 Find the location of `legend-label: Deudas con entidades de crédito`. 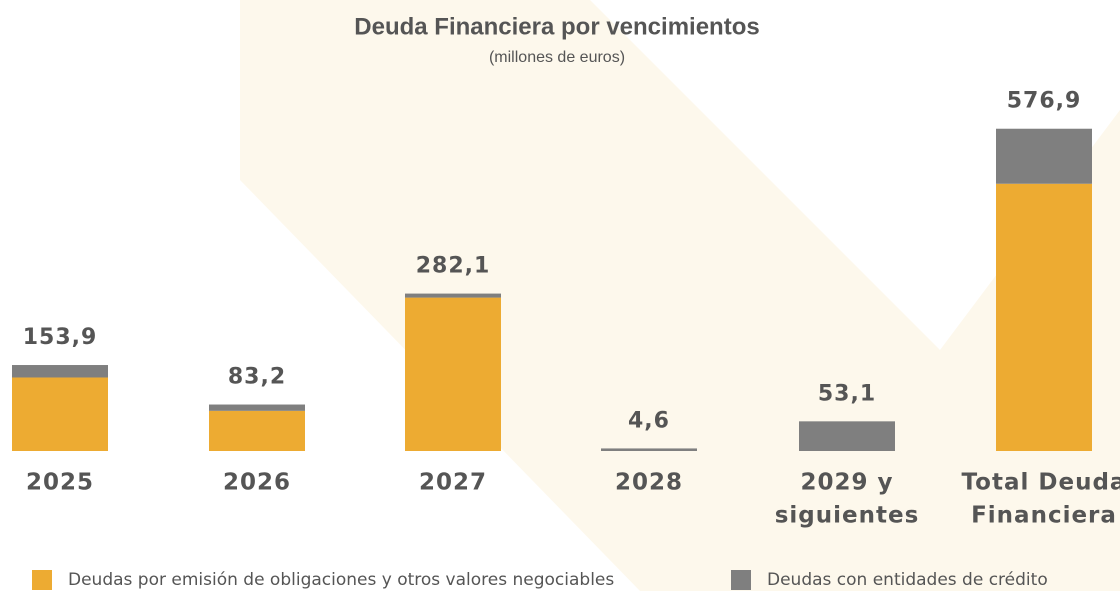

legend-label: Deudas con entidades de crédito is located at coordinates (907, 580).